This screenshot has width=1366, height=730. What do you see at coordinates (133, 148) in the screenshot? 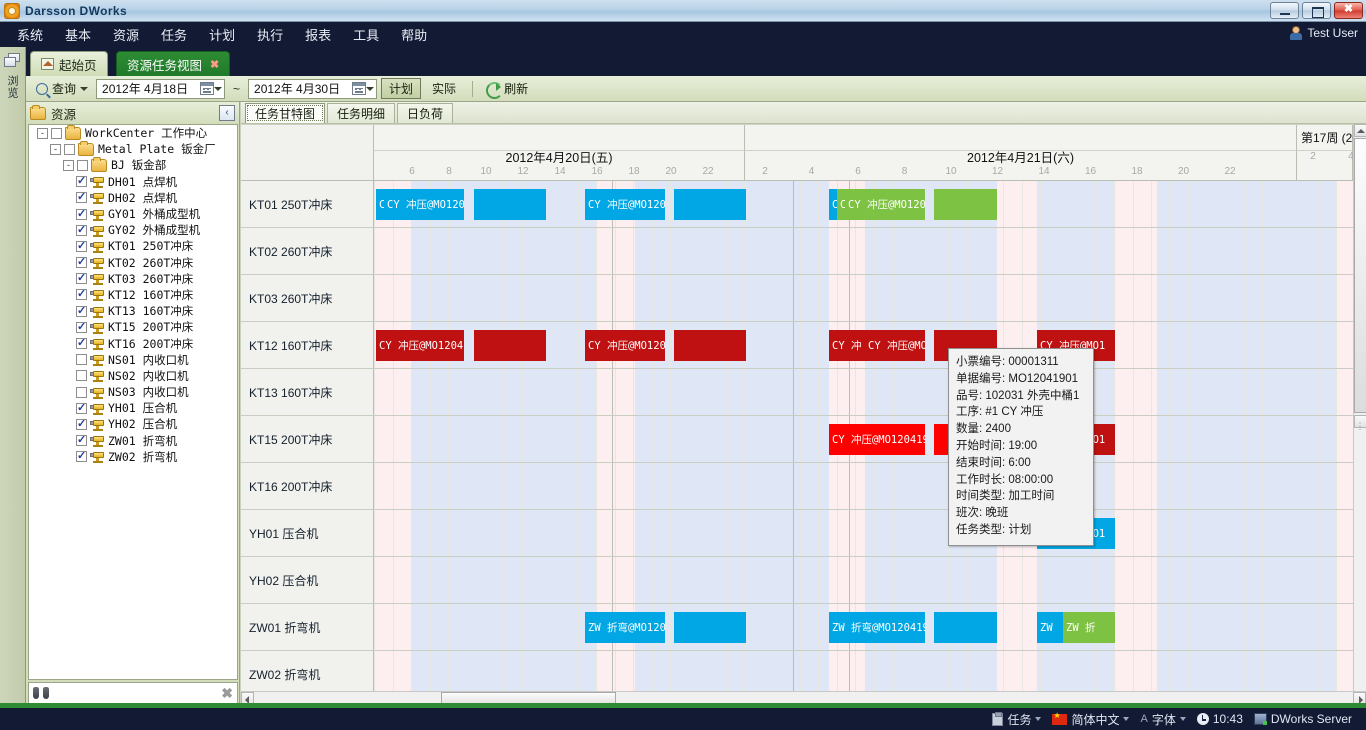
I see `tree-item-metal-plate: - Metal Plate 钣金厂` at bounding box center [133, 148].